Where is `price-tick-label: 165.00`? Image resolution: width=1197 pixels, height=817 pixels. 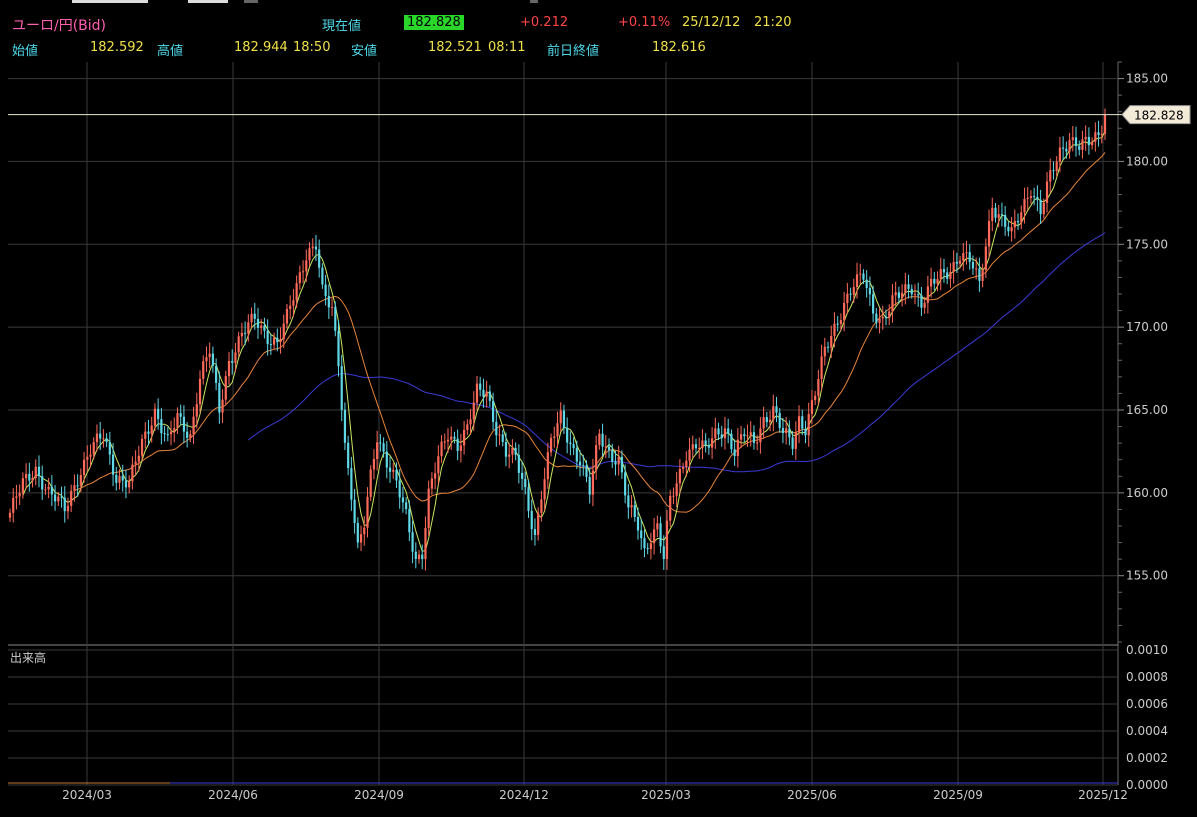
price-tick-label: 165.00 is located at coordinates (1147, 410).